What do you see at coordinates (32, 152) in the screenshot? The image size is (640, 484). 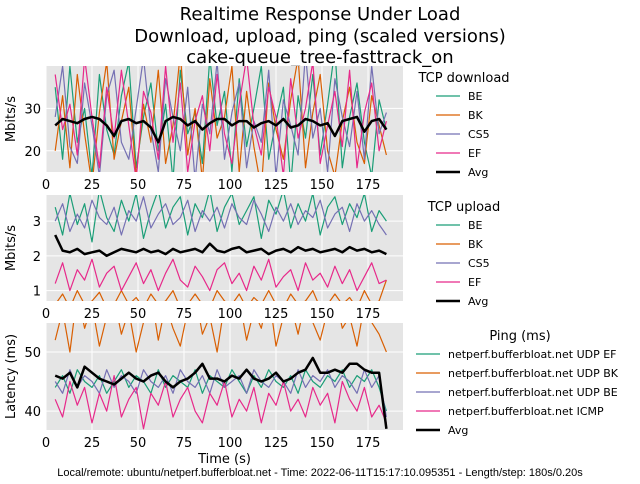 I see `y-tick-label: 20` at bounding box center [32, 152].